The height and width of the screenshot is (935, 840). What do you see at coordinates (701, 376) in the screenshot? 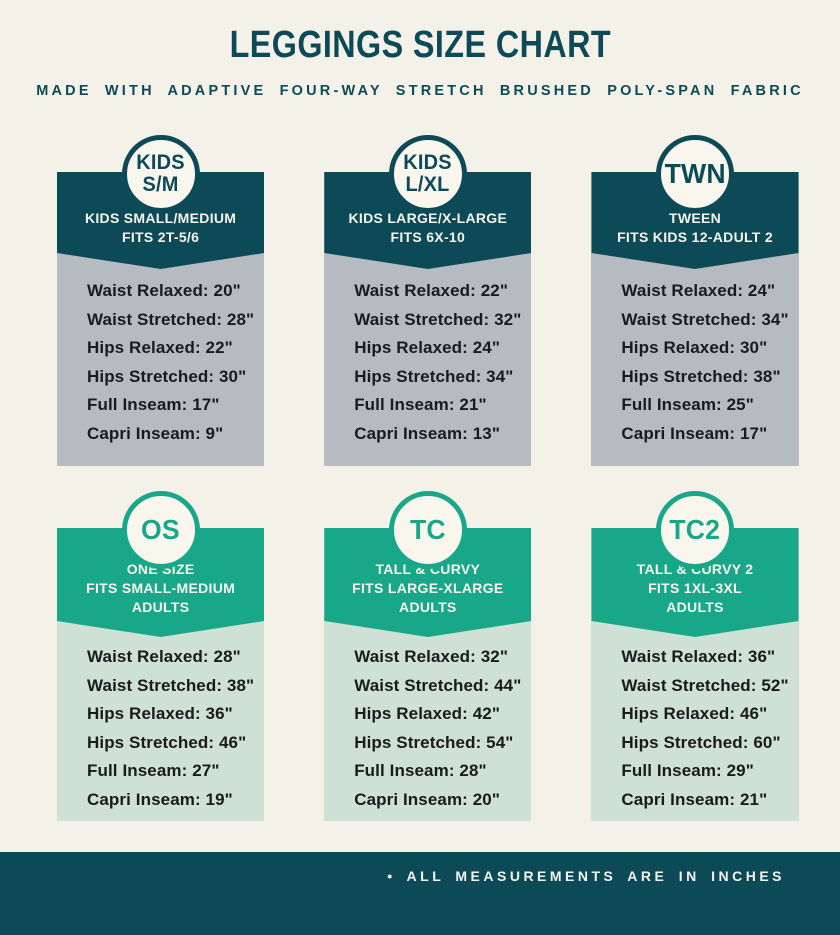
I see `measurement-row: Hips Stretched: 38"` at bounding box center [701, 376].